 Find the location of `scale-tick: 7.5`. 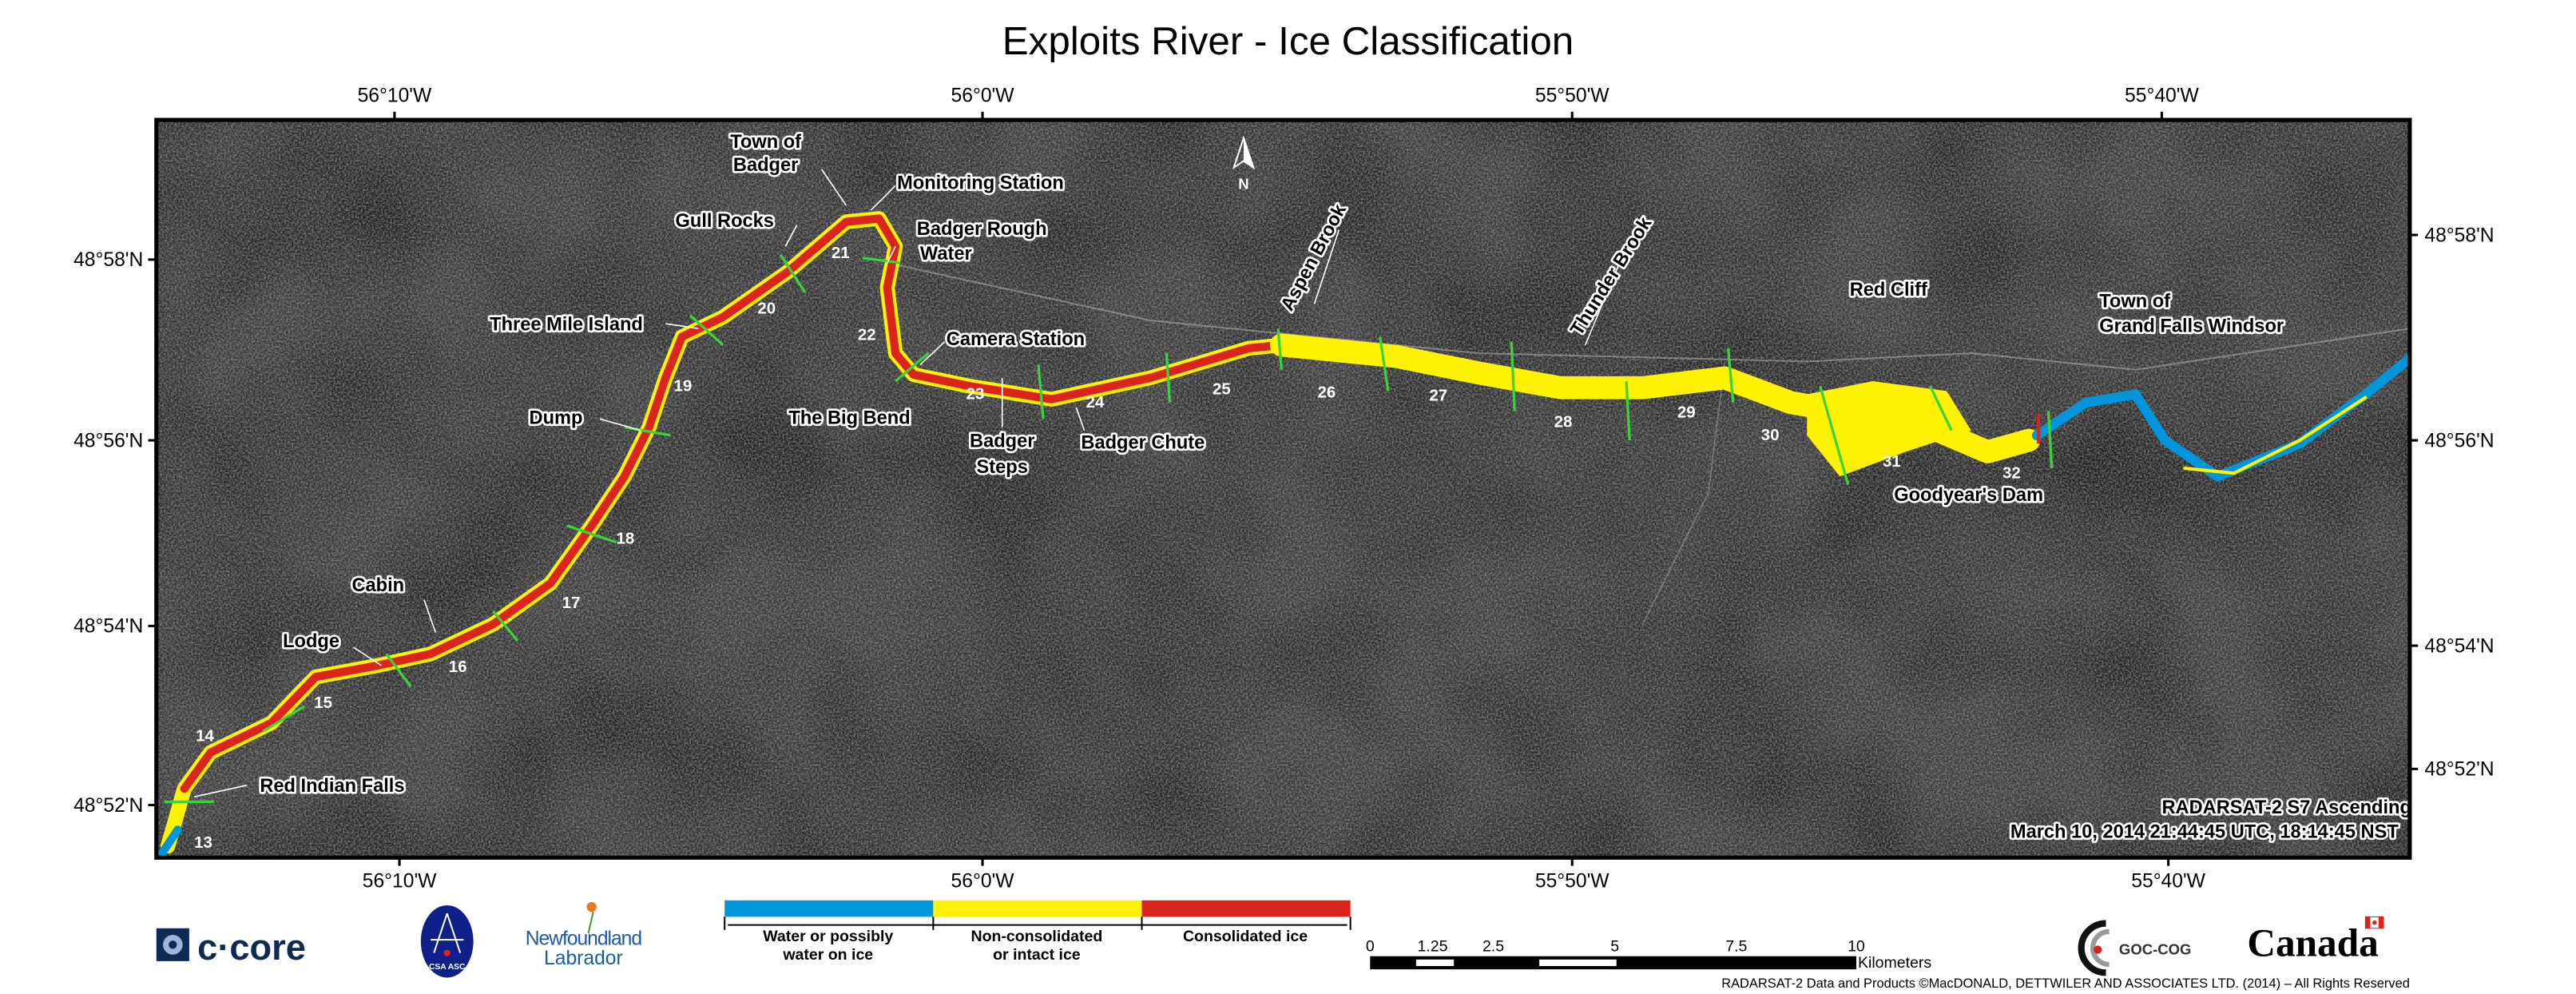

scale-tick: 7.5 is located at coordinates (1736, 947).